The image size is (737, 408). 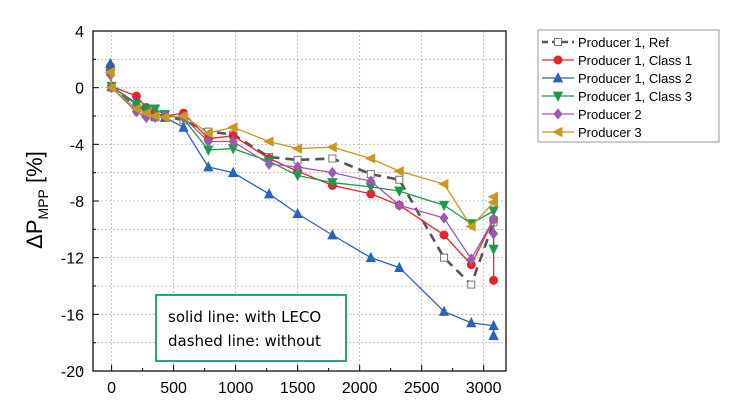 I want to click on legend-label: Producer 1, Ref, so click(x=623, y=42).